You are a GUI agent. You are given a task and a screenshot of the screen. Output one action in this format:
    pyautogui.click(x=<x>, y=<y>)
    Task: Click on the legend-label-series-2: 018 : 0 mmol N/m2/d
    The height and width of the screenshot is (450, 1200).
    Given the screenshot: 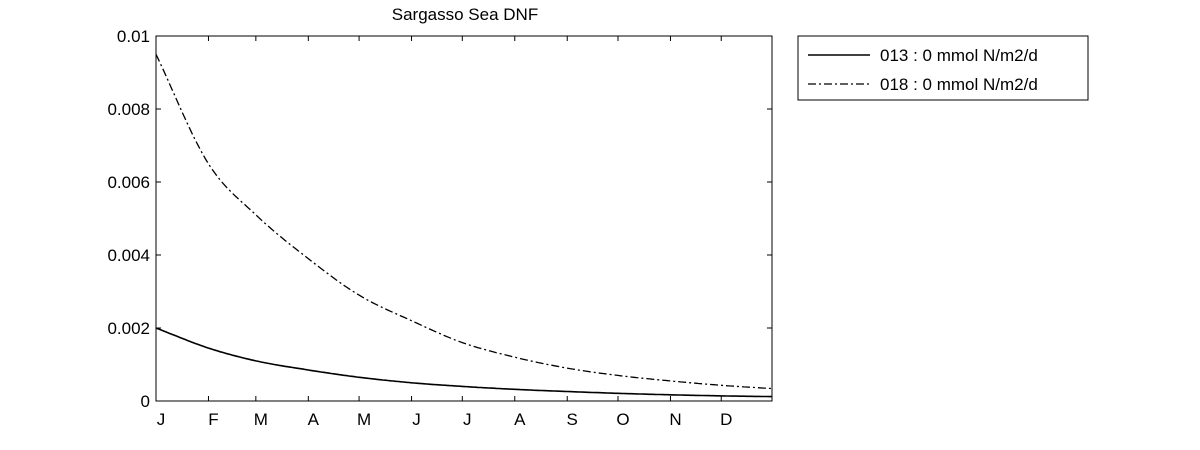 What is the action you would take?
    pyautogui.click(x=959, y=84)
    